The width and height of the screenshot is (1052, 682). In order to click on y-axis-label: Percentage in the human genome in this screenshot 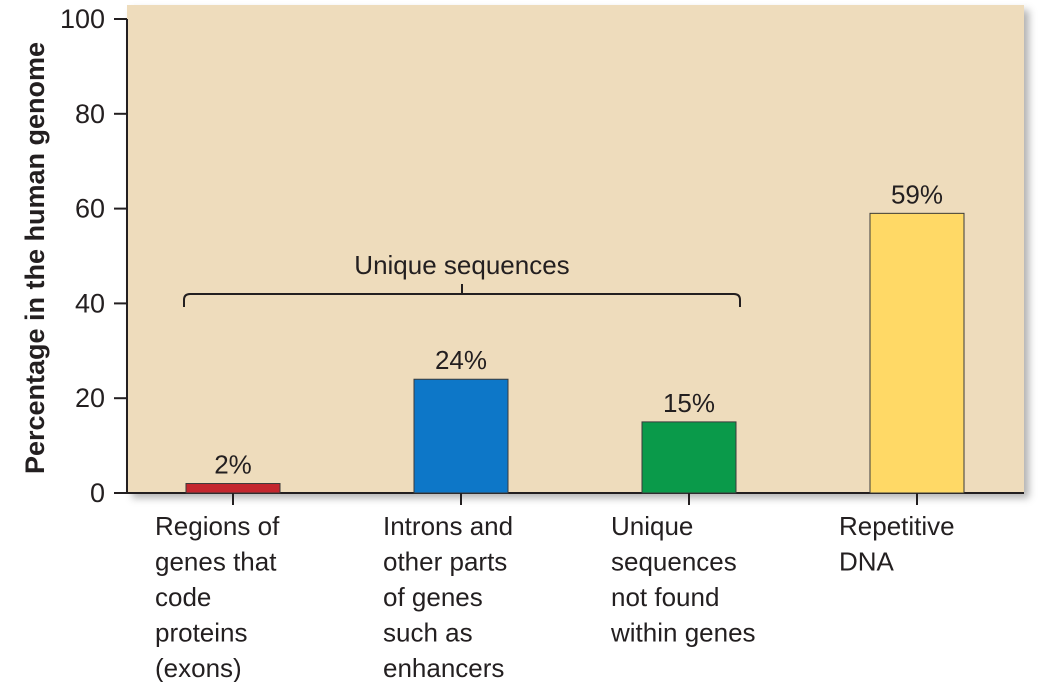, I will do `click(35, 258)`.